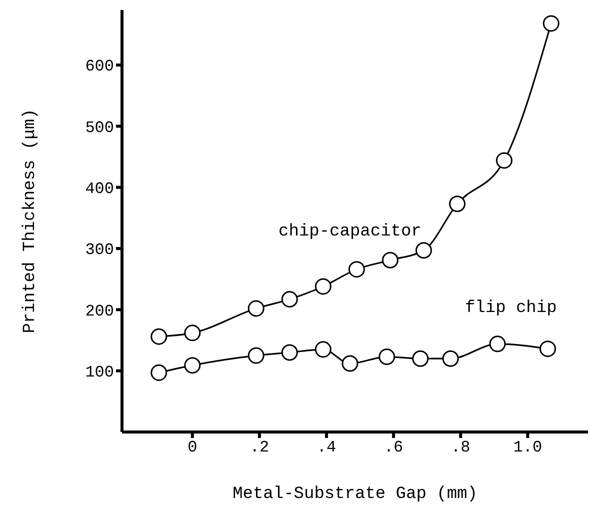 The width and height of the screenshot is (599, 520). I want to click on y-axis-title: Printed Thickness (μm), so click(30, 221).